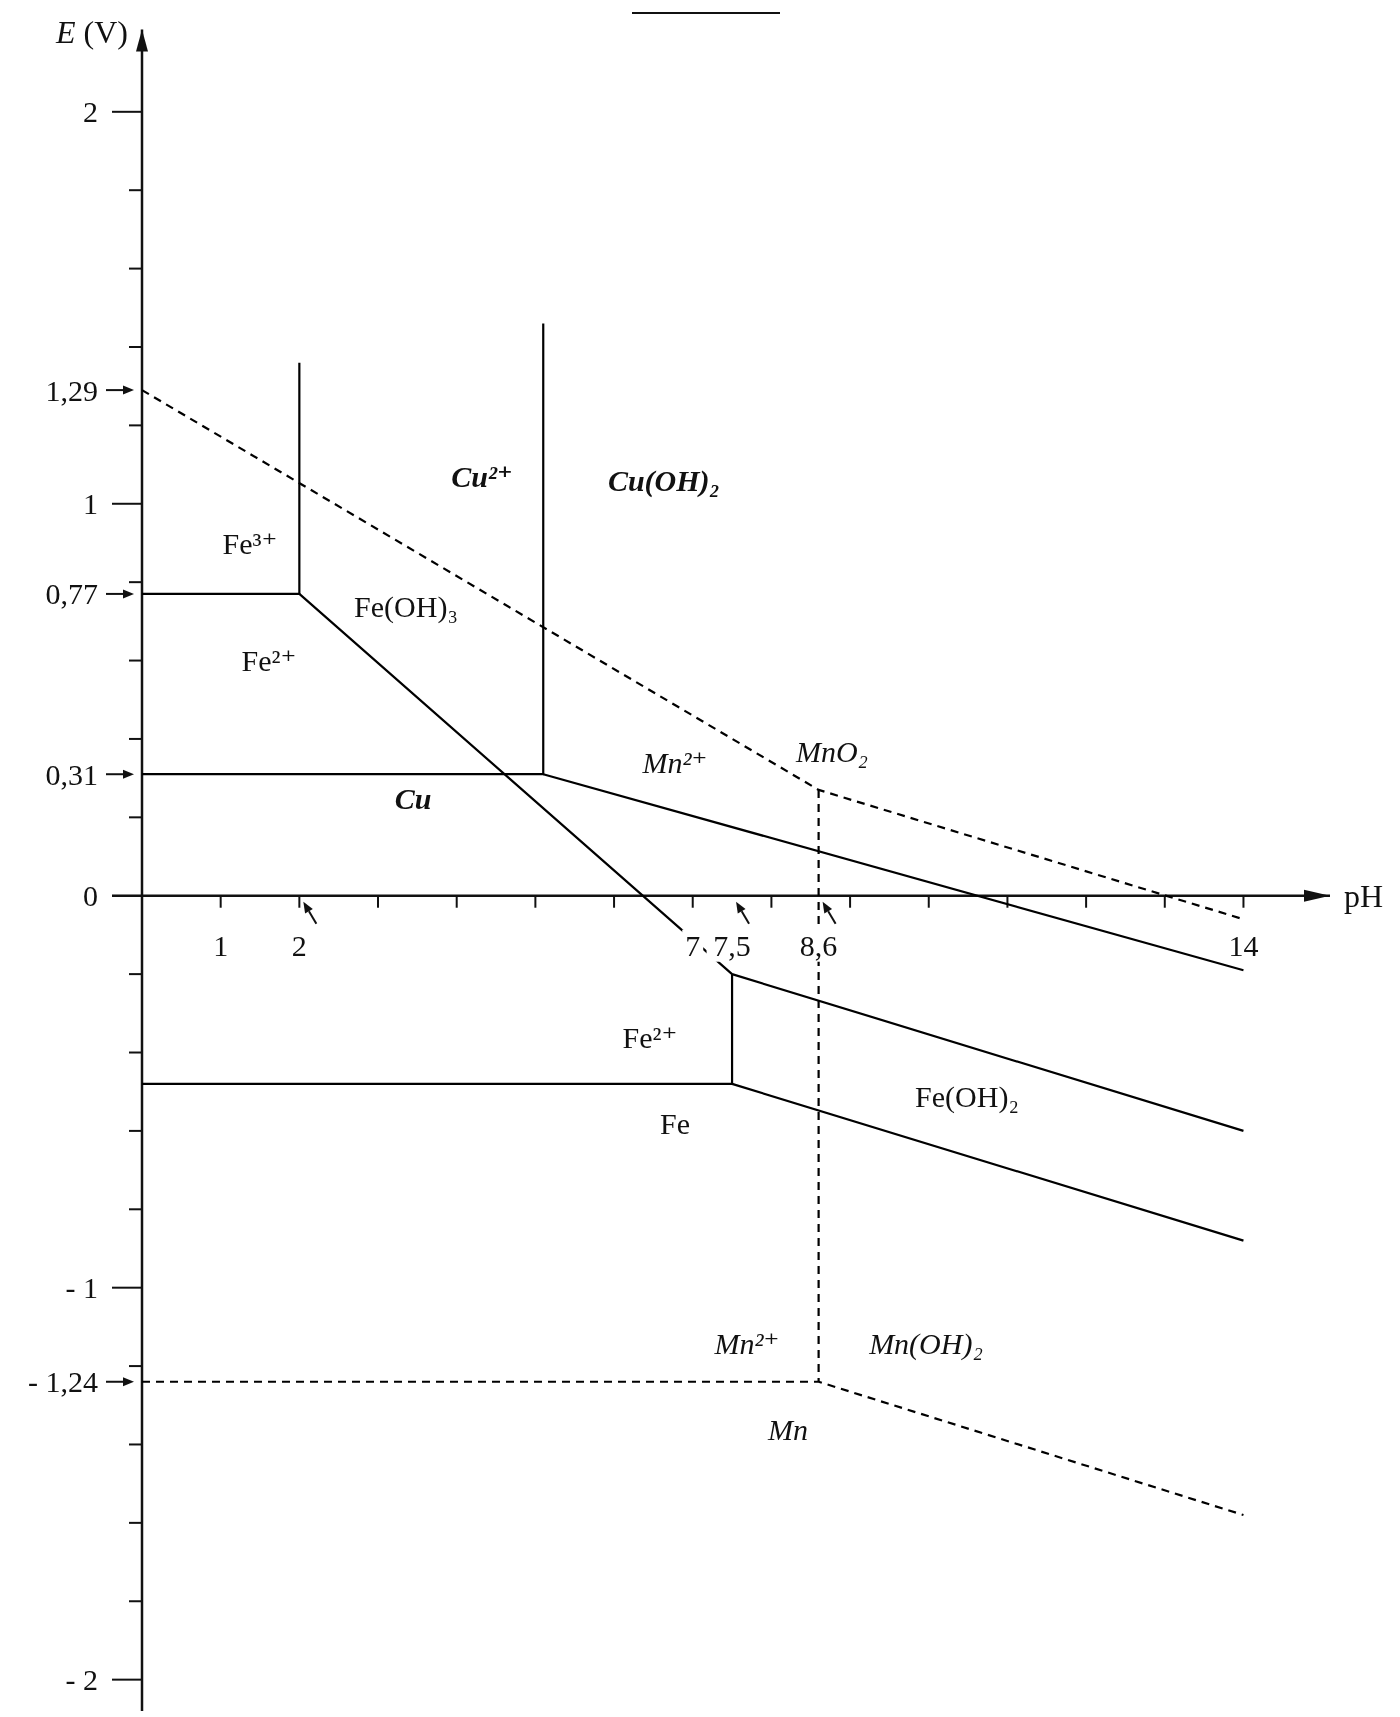 This screenshot has height=1717, width=1400. I want to click on y-tick-label: 1,29, so click(71, 390).